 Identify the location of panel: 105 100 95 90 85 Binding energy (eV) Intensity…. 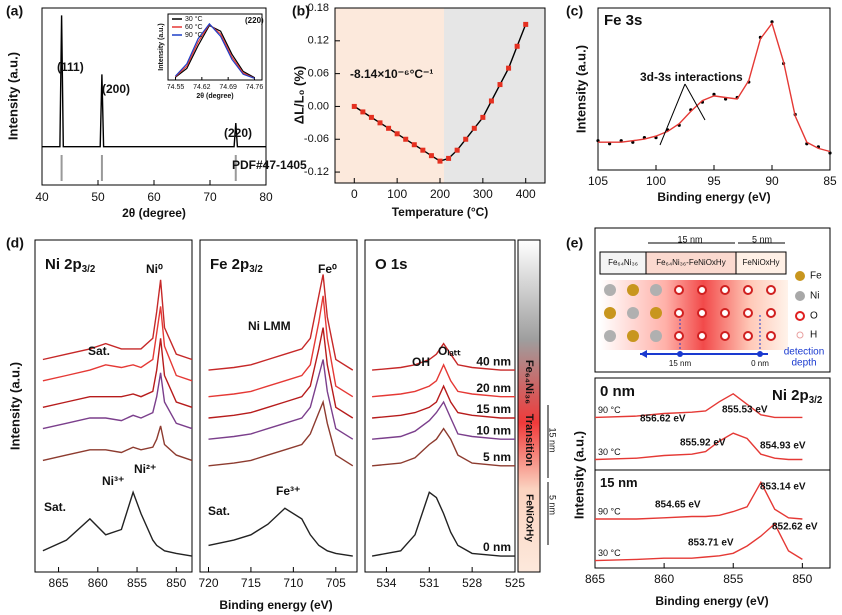
(705, 105).